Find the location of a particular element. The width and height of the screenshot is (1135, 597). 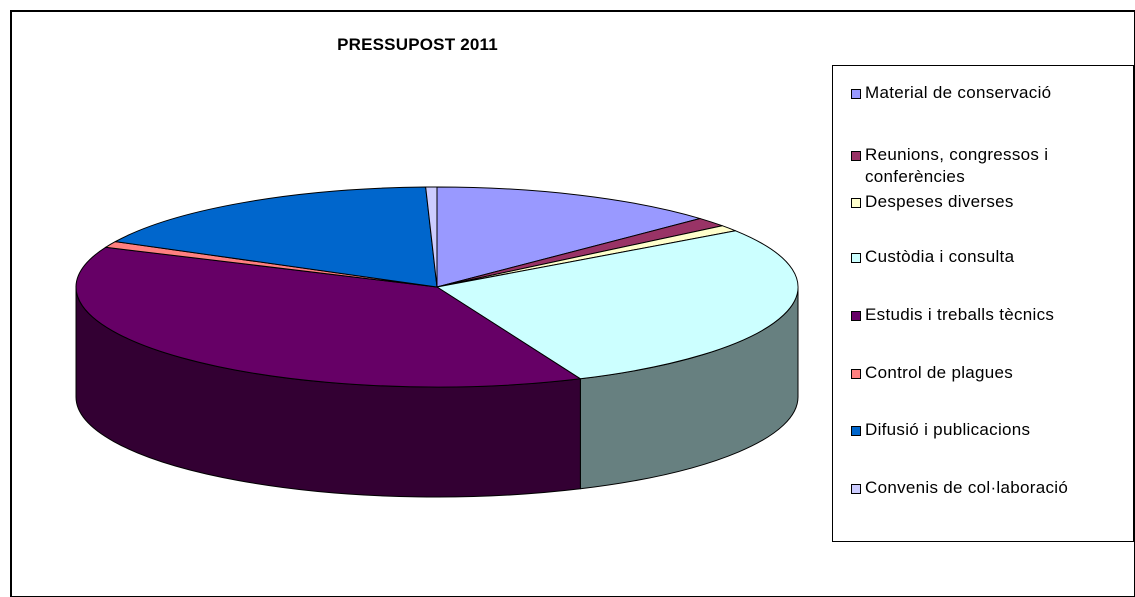

legend-label-5: Control de plagues is located at coordinates (939, 372).